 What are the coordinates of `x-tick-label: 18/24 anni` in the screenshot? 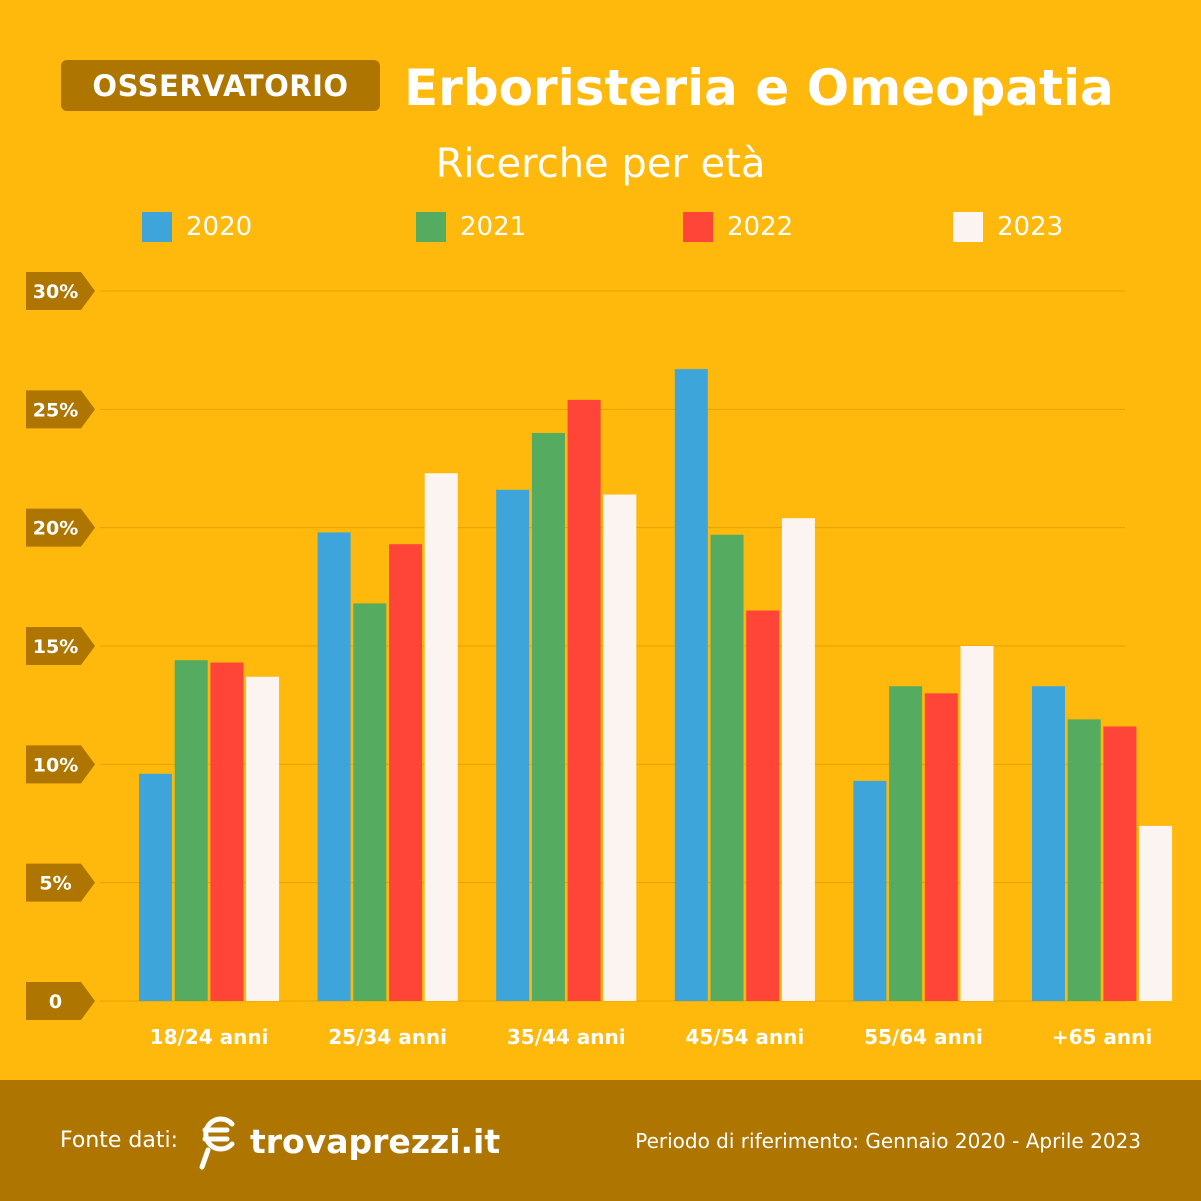 It's located at (209, 1037).